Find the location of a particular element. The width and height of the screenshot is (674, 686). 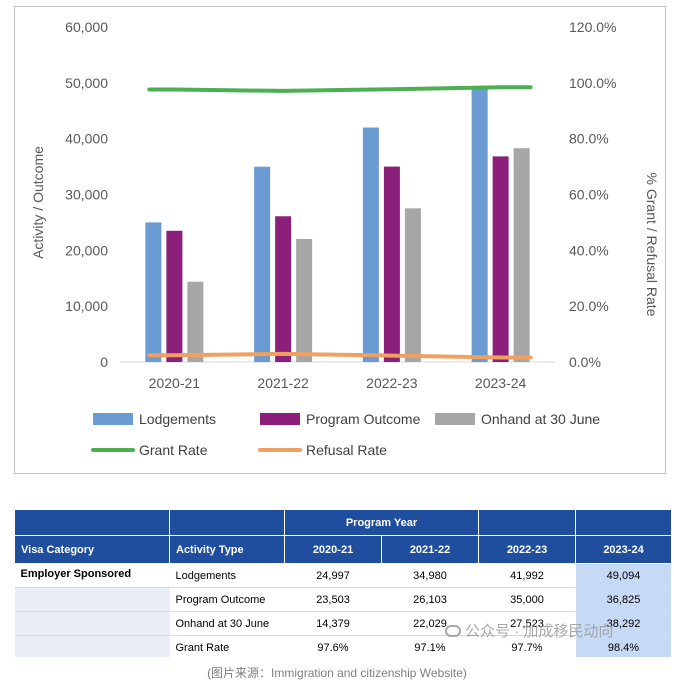

y-tick-label: 30,000 is located at coordinates (86, 195).